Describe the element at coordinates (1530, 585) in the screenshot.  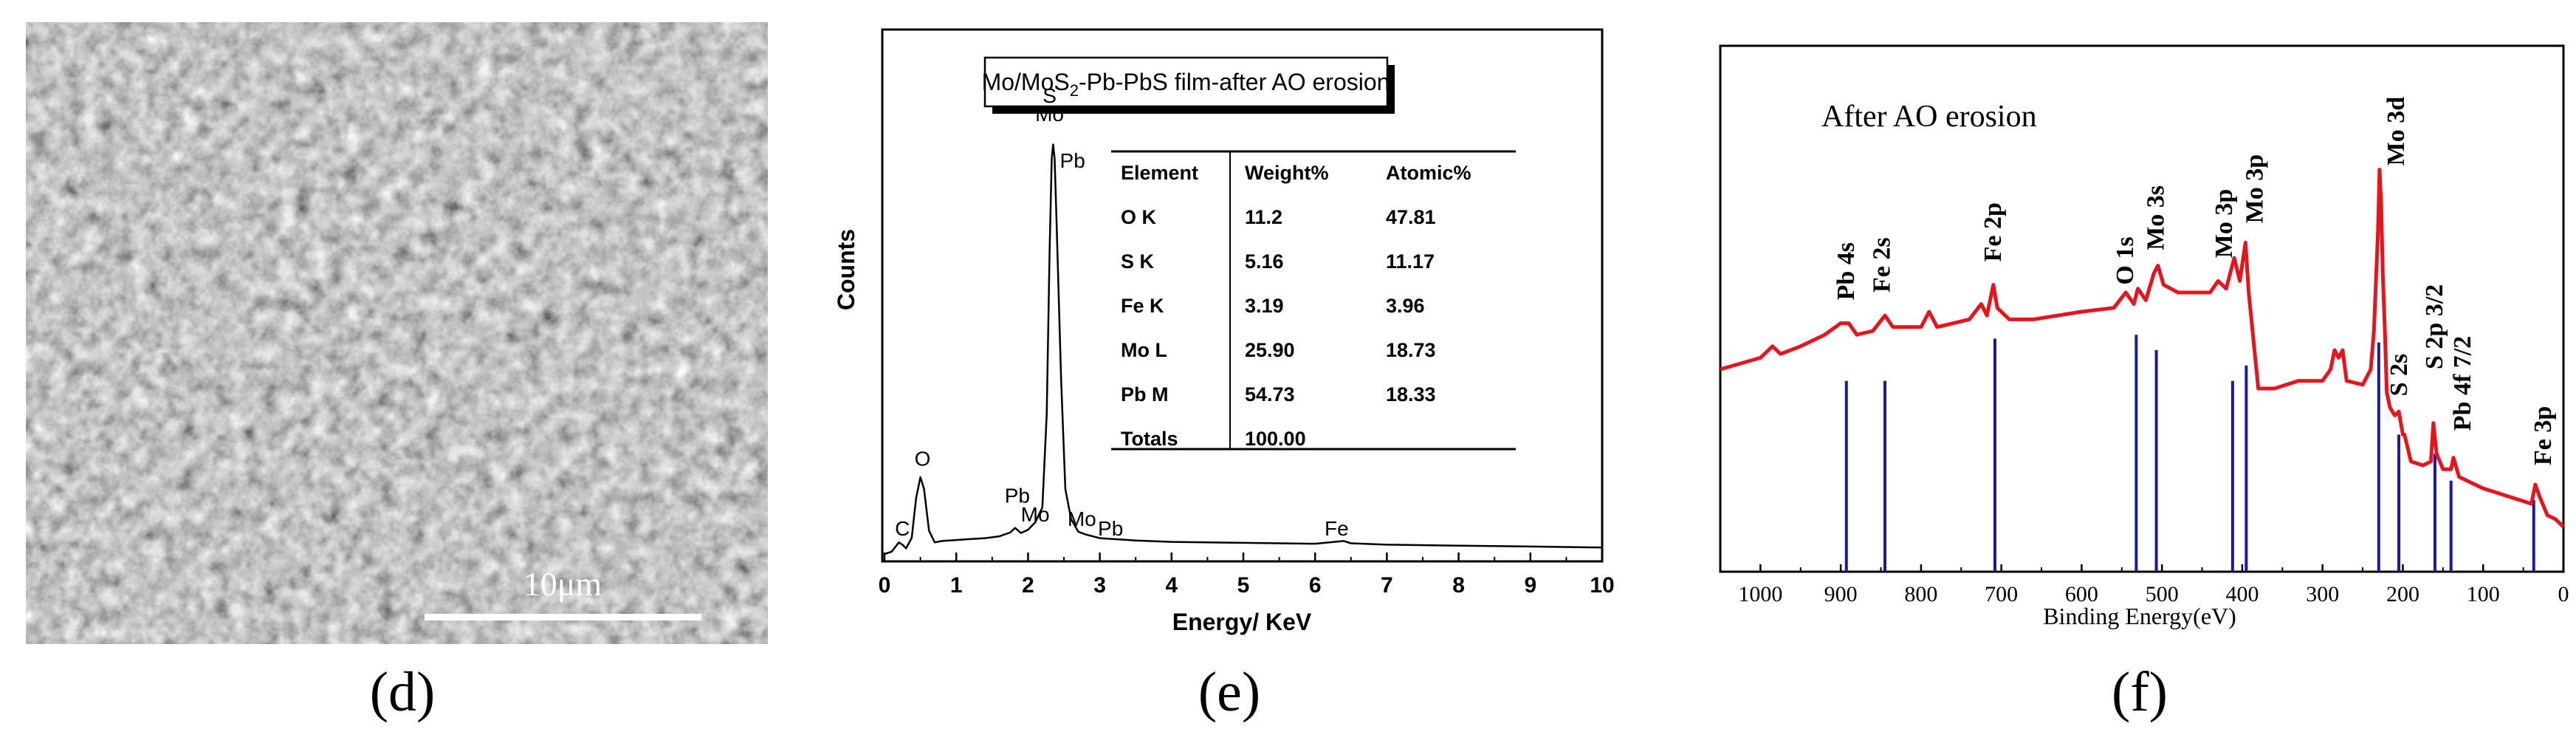
I see `x-tick-label: 9` at that location.